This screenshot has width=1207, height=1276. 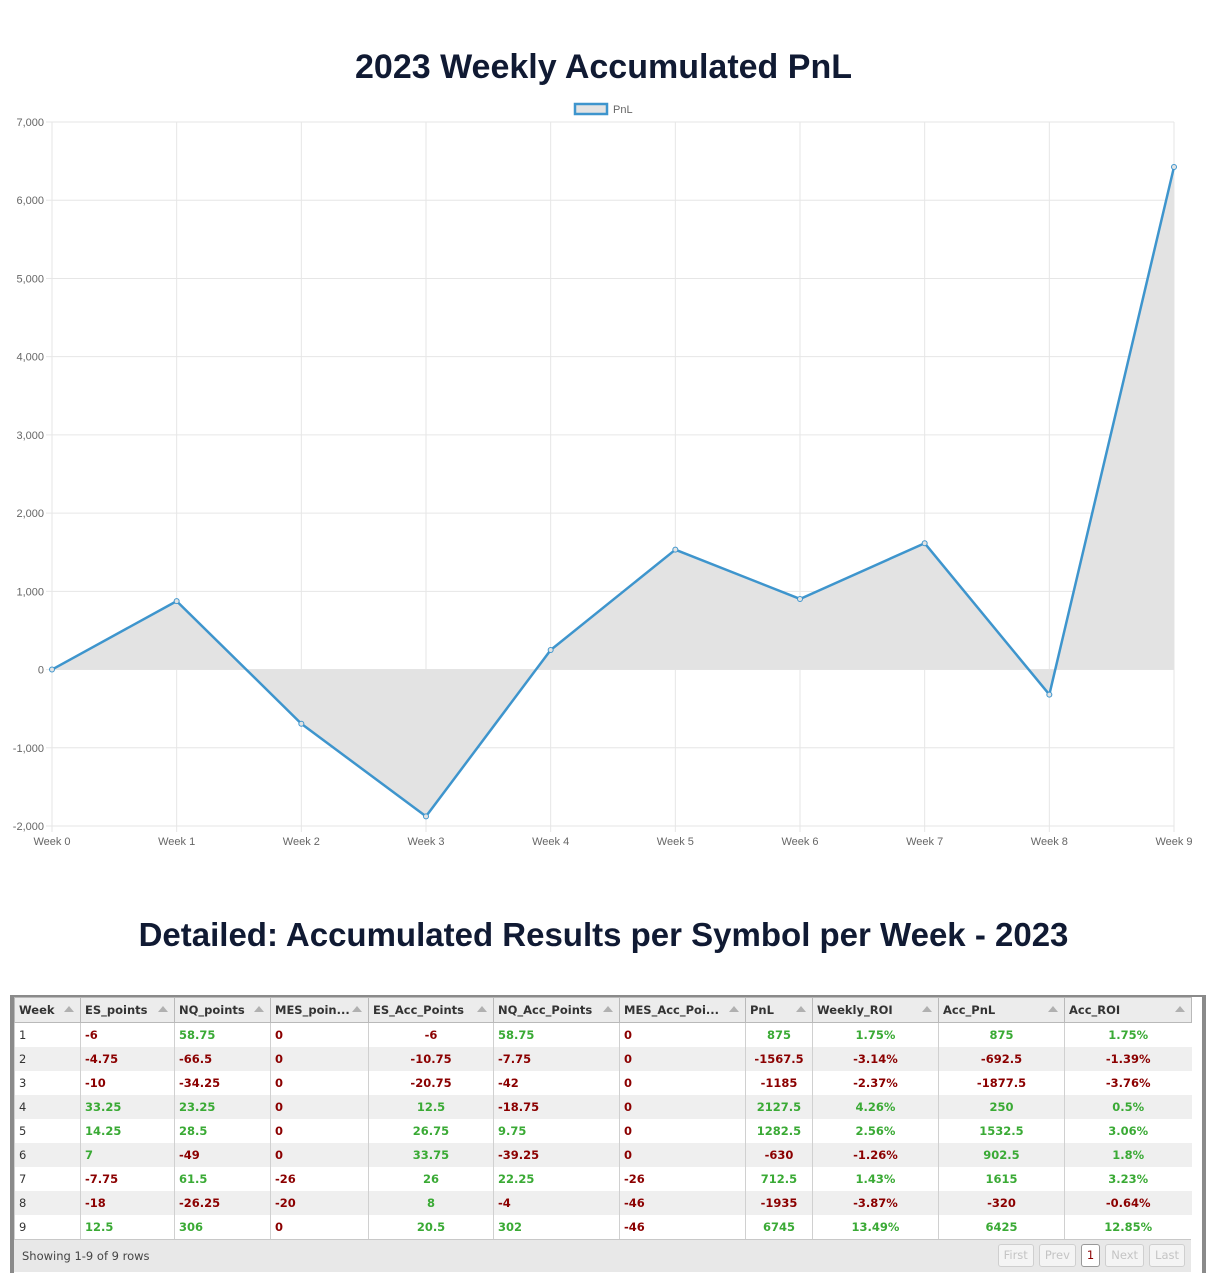 What do you see at coordinates (431, 1083) in the screenshot?
I see `table-cell: -20.75` at bounding box center [431, 1083].